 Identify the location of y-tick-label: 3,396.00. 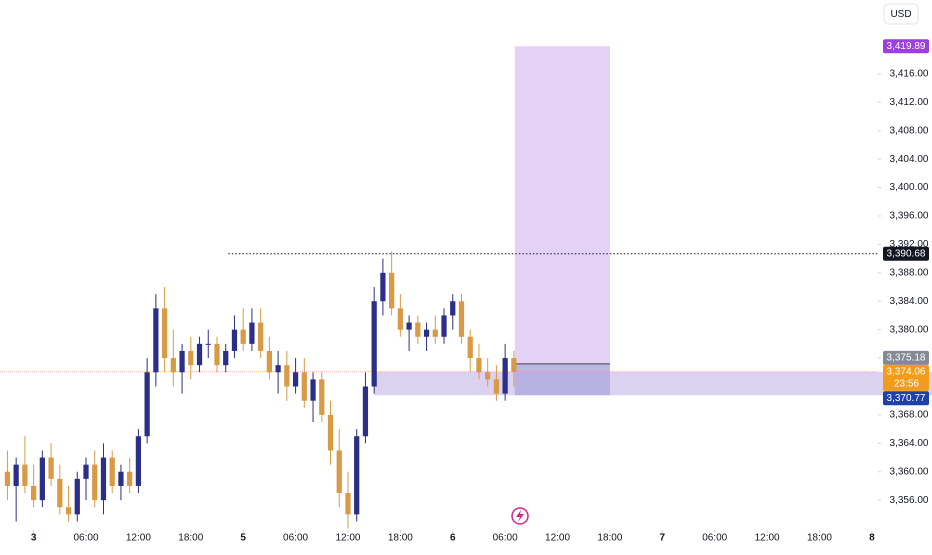
(909, 216).